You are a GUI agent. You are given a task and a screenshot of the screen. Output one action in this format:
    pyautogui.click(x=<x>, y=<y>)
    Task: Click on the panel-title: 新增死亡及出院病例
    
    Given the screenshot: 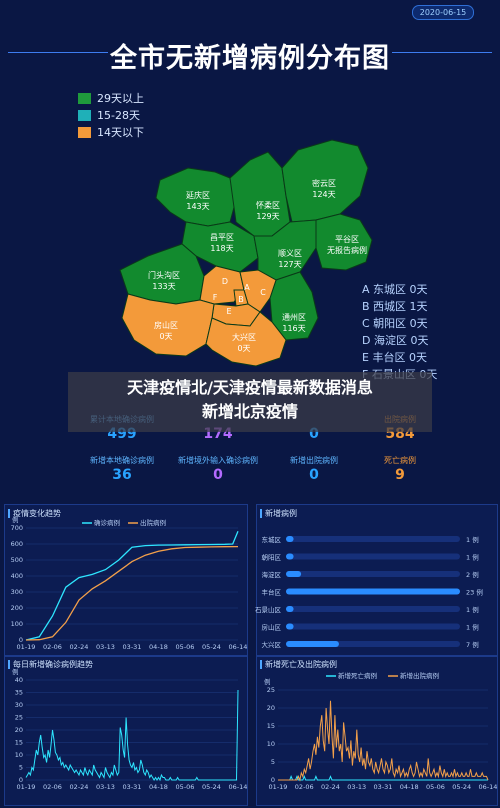 What is the action you would take?
    pyautogui.click(x=301, y=664)
    